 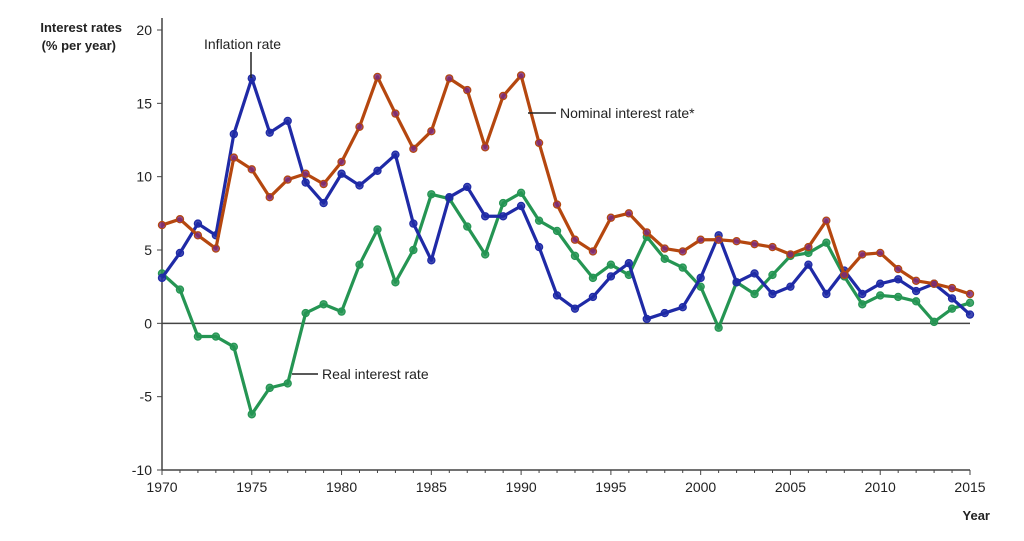 What do you see at coordinates (521, 487) in the screenshot?
I see `x-tick-label: 1990` at bounding box center [521, 487].